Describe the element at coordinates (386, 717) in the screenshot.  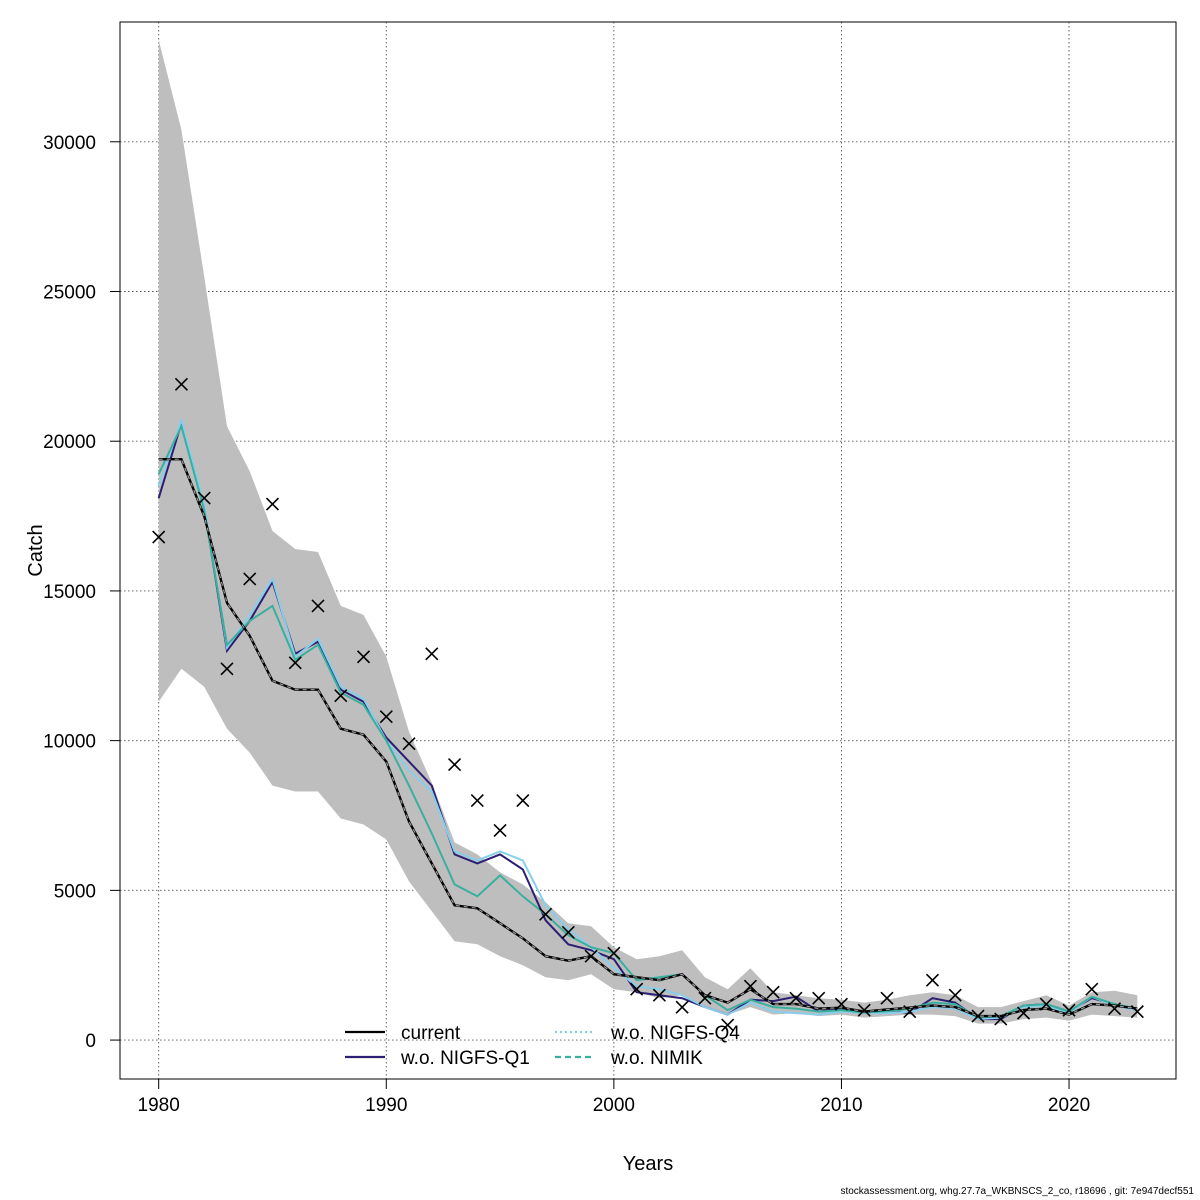
I see `observed-point-1990` at that location.